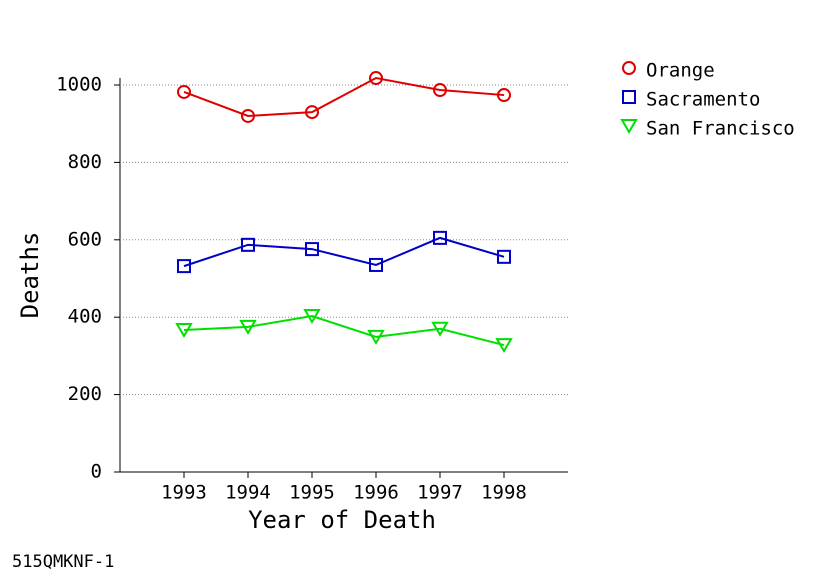  Describe the element at coordinates (440, 493) in the screenshot. I see `x-tick-label: 1997` at that location.